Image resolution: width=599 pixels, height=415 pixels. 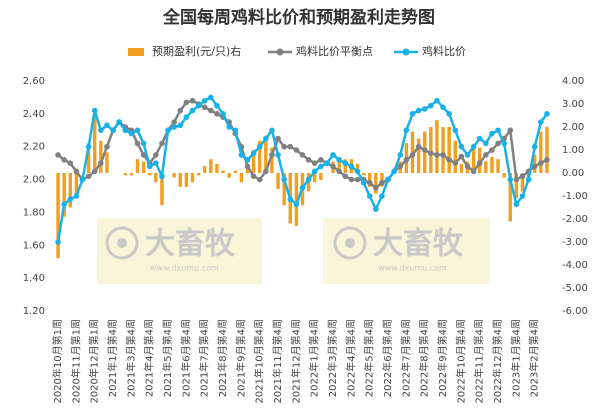 What do you see at coordinates (34, 311) in the screenshot?
I see `y-tick-label: 1.20` at bounding box center [34, 311].